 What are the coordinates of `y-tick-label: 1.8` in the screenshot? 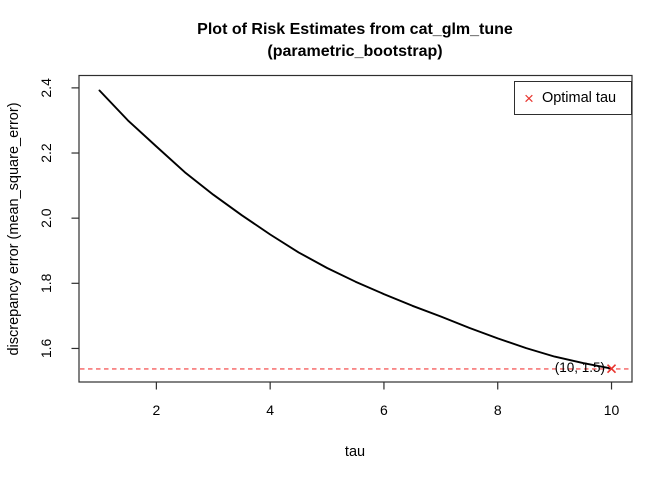 It's located at (46, 283).